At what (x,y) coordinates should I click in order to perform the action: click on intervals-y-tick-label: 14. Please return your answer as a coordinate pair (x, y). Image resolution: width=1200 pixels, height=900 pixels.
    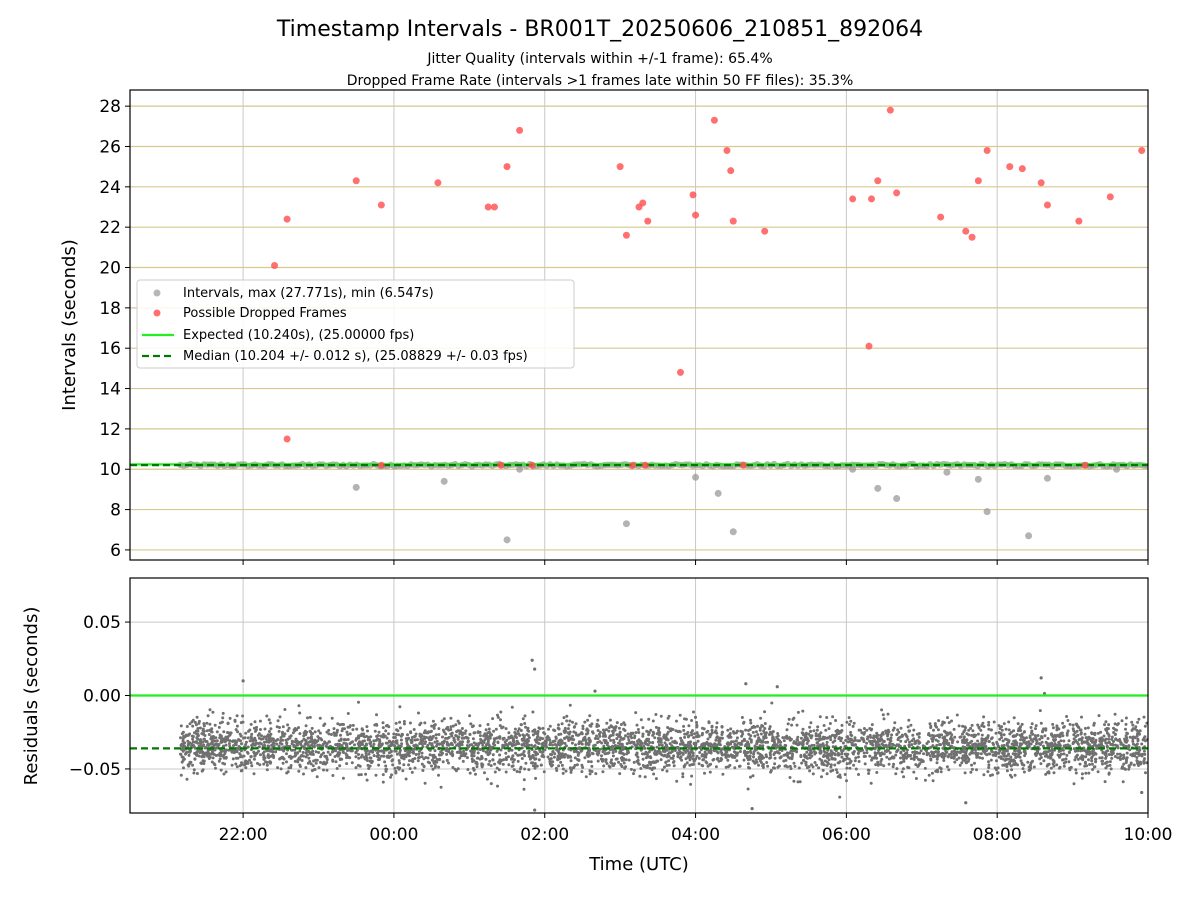
    Looking at the image, I should click on (110, 390).